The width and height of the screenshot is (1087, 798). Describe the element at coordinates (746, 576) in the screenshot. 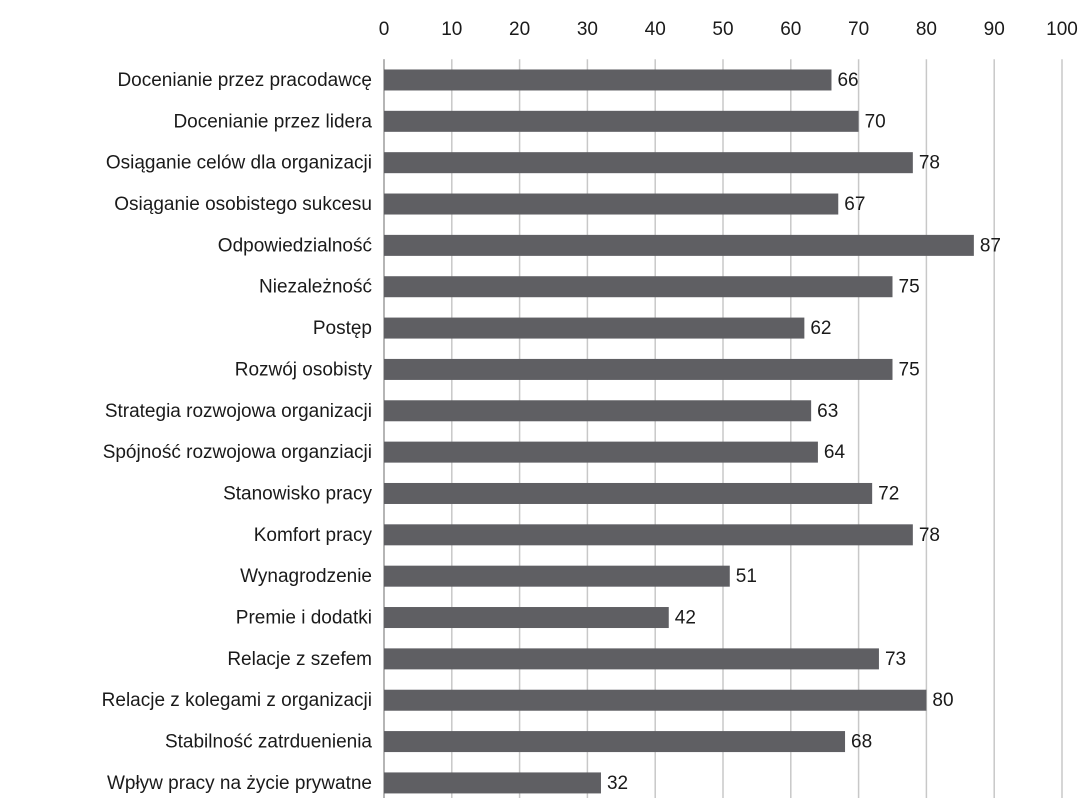

I see `value-label: 51` at that location.